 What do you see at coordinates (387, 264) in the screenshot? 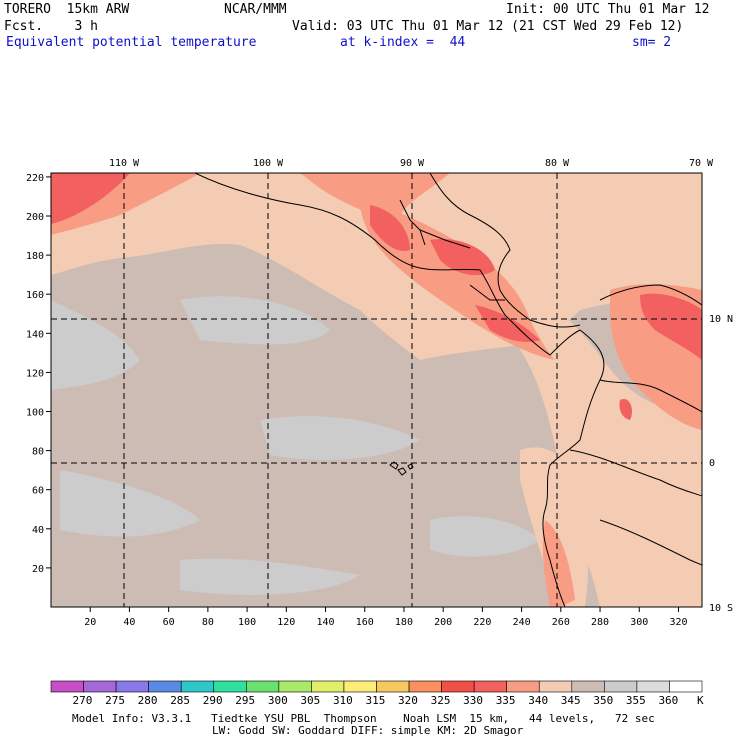
I see `coastline-central-america-pacific` at bounding box center [387, 264].